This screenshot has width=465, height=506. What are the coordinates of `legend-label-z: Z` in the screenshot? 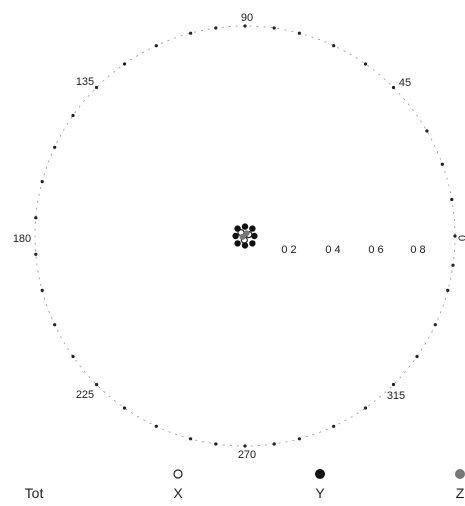 It's located at (460, 493).